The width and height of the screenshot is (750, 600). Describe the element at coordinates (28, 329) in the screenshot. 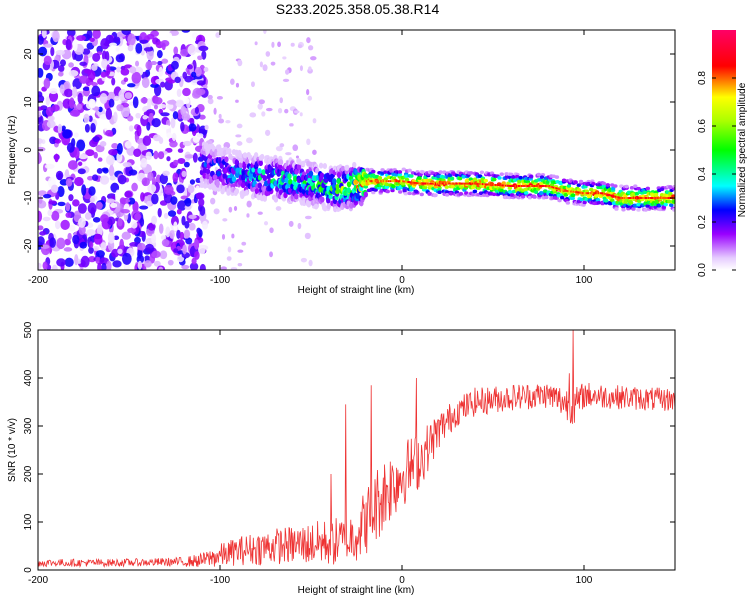

I see `y-tick-label: 500` at that location.